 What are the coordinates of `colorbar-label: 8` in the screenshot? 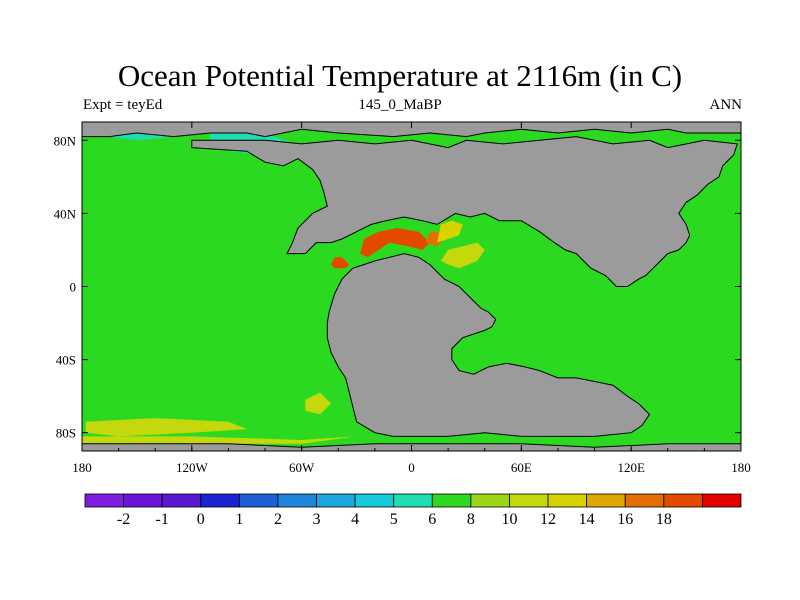 It's located at (471, 519).